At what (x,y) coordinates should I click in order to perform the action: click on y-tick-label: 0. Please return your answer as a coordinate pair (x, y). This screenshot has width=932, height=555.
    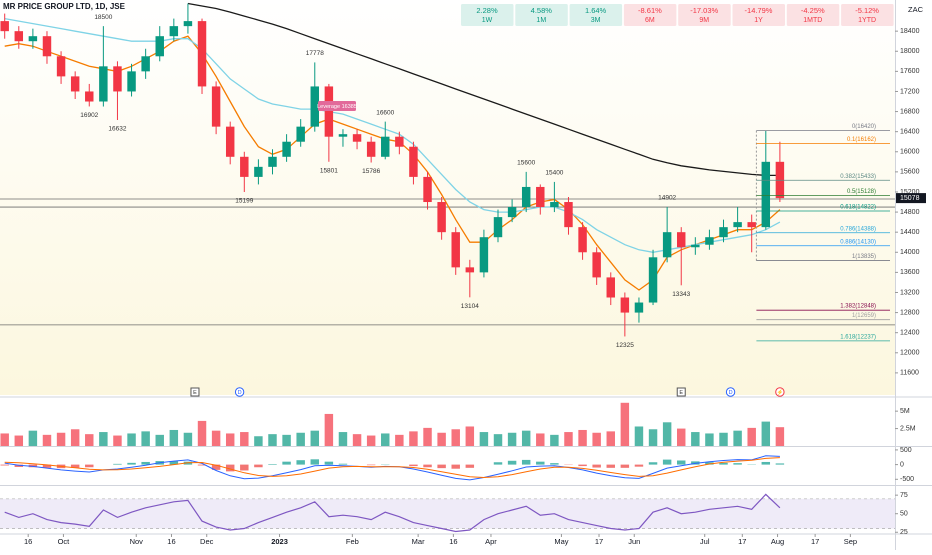
    Looking at the image, I should click on (902, 464).